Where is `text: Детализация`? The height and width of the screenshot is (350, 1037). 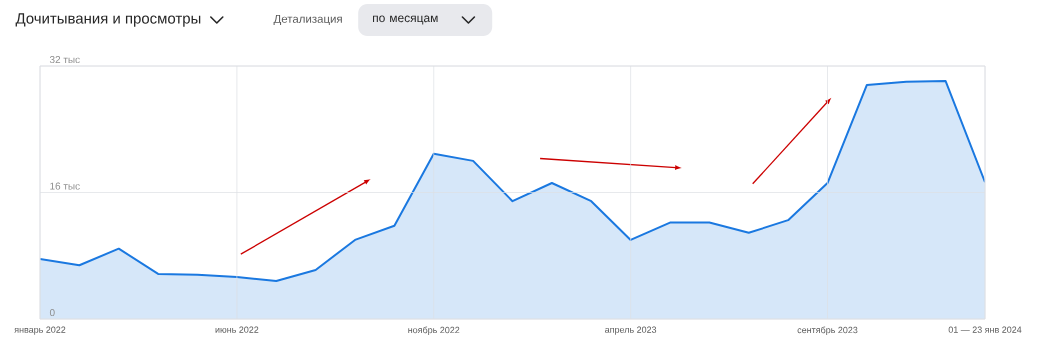 text: Детализация is located at coordinates (307, 20).